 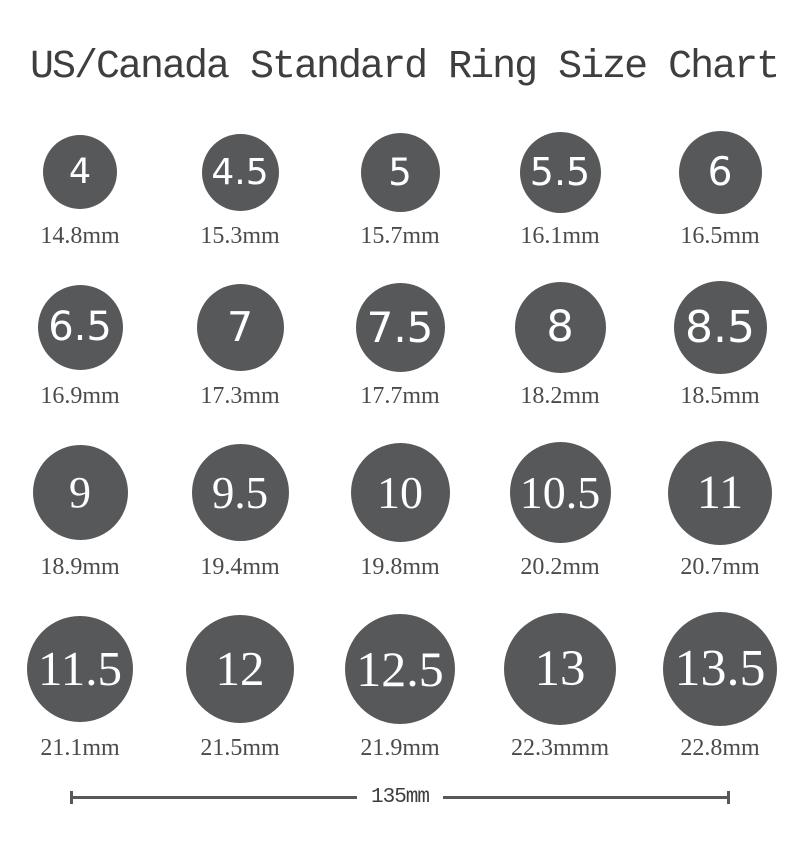 I want to click on ring-circle-wrap: 13.5, so click(x=720, y=668).